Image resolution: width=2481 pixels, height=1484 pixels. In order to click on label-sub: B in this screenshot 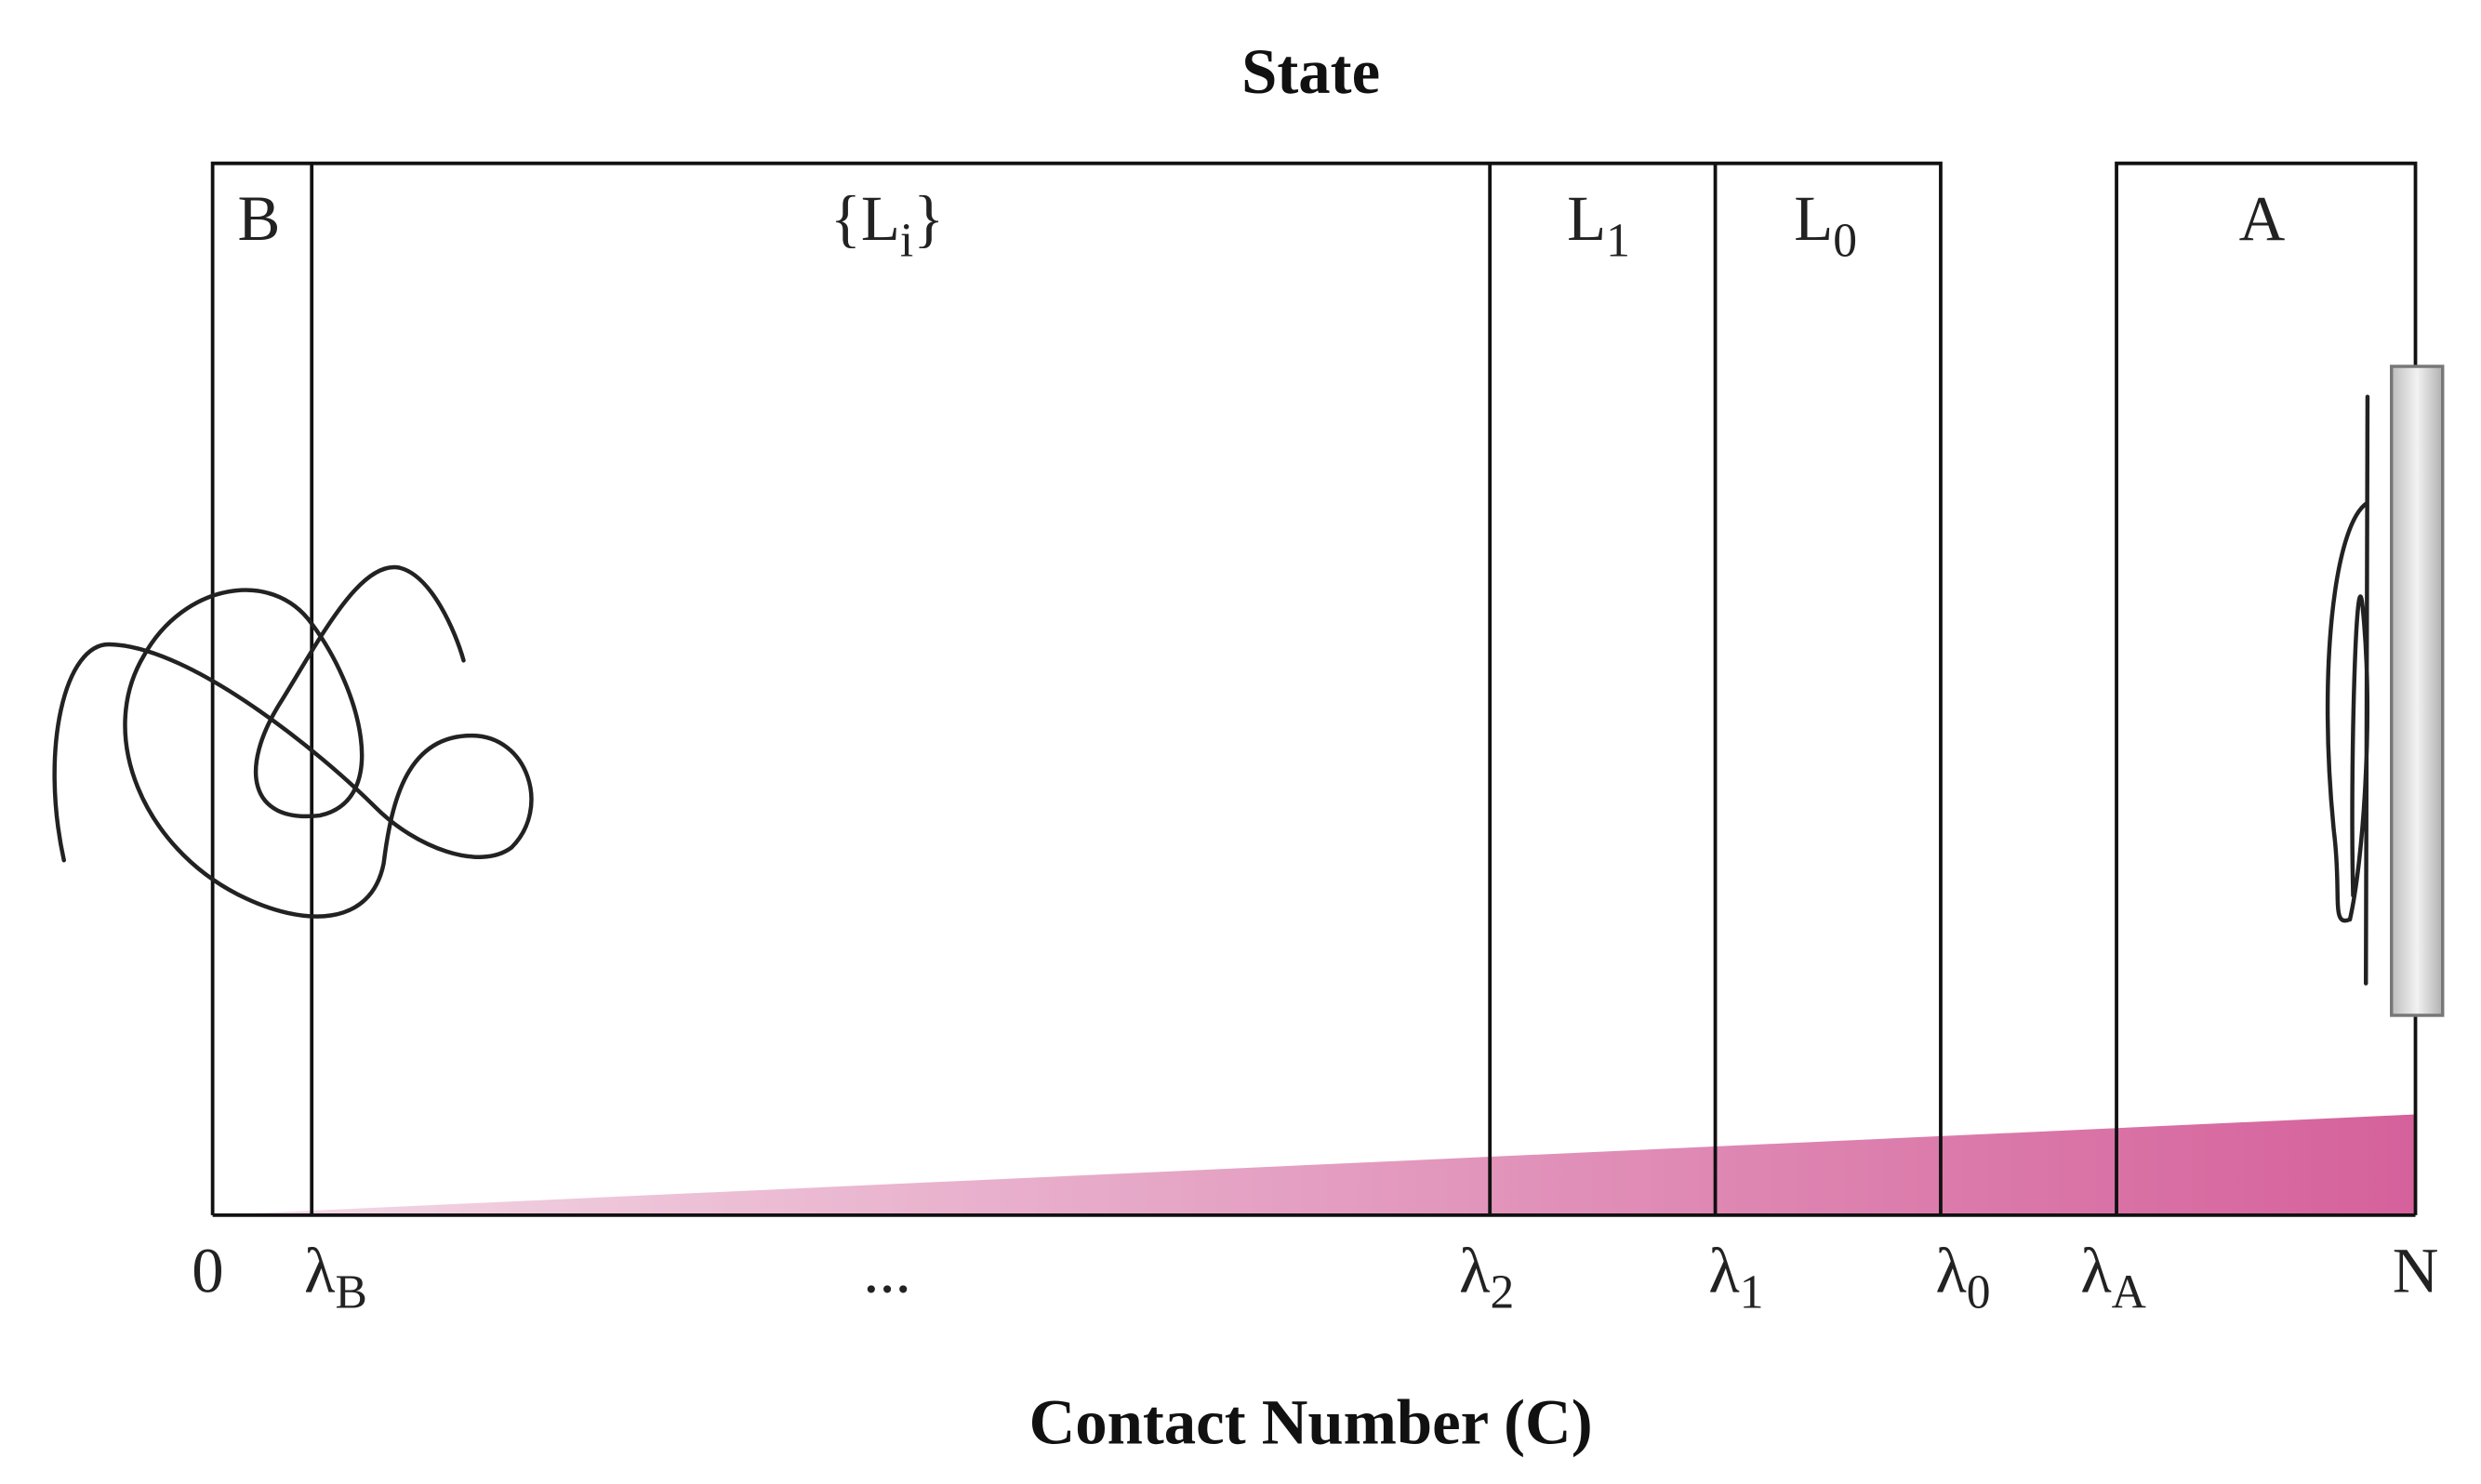, I will do `click(350, 1292)`.